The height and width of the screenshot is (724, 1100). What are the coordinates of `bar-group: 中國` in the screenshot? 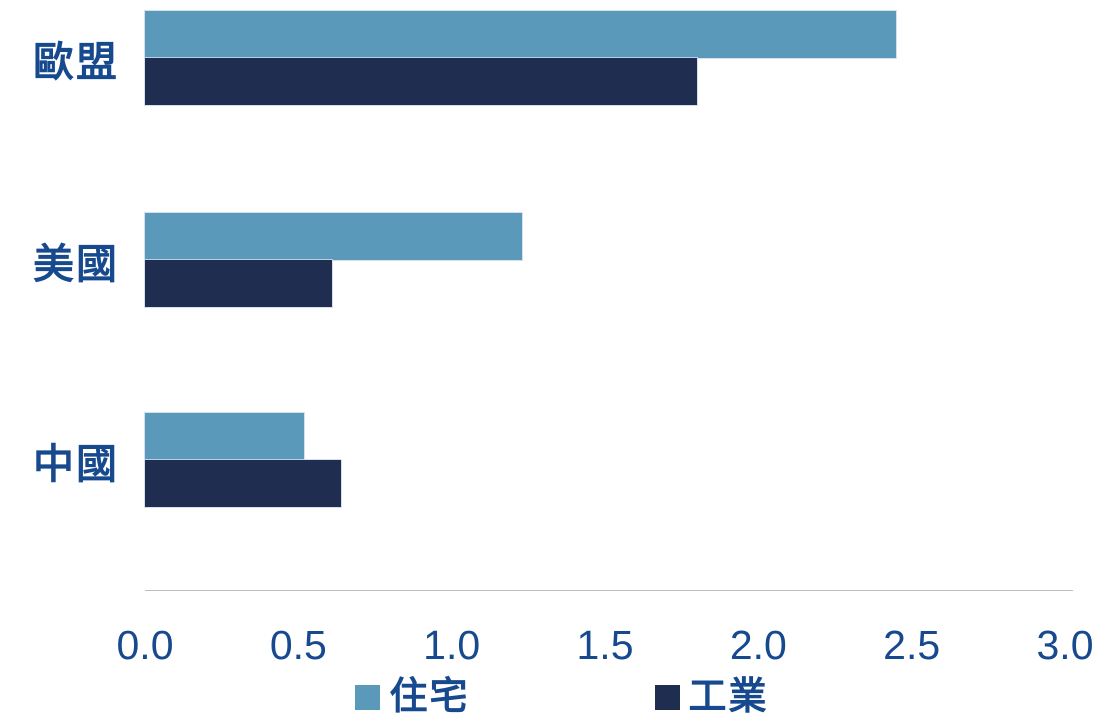 It's located at (550, 460).